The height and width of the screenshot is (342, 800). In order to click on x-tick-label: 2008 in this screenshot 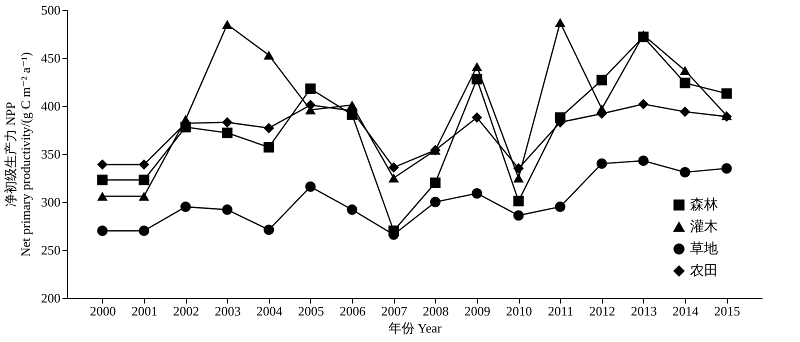, I will do `click(435, 311)`.